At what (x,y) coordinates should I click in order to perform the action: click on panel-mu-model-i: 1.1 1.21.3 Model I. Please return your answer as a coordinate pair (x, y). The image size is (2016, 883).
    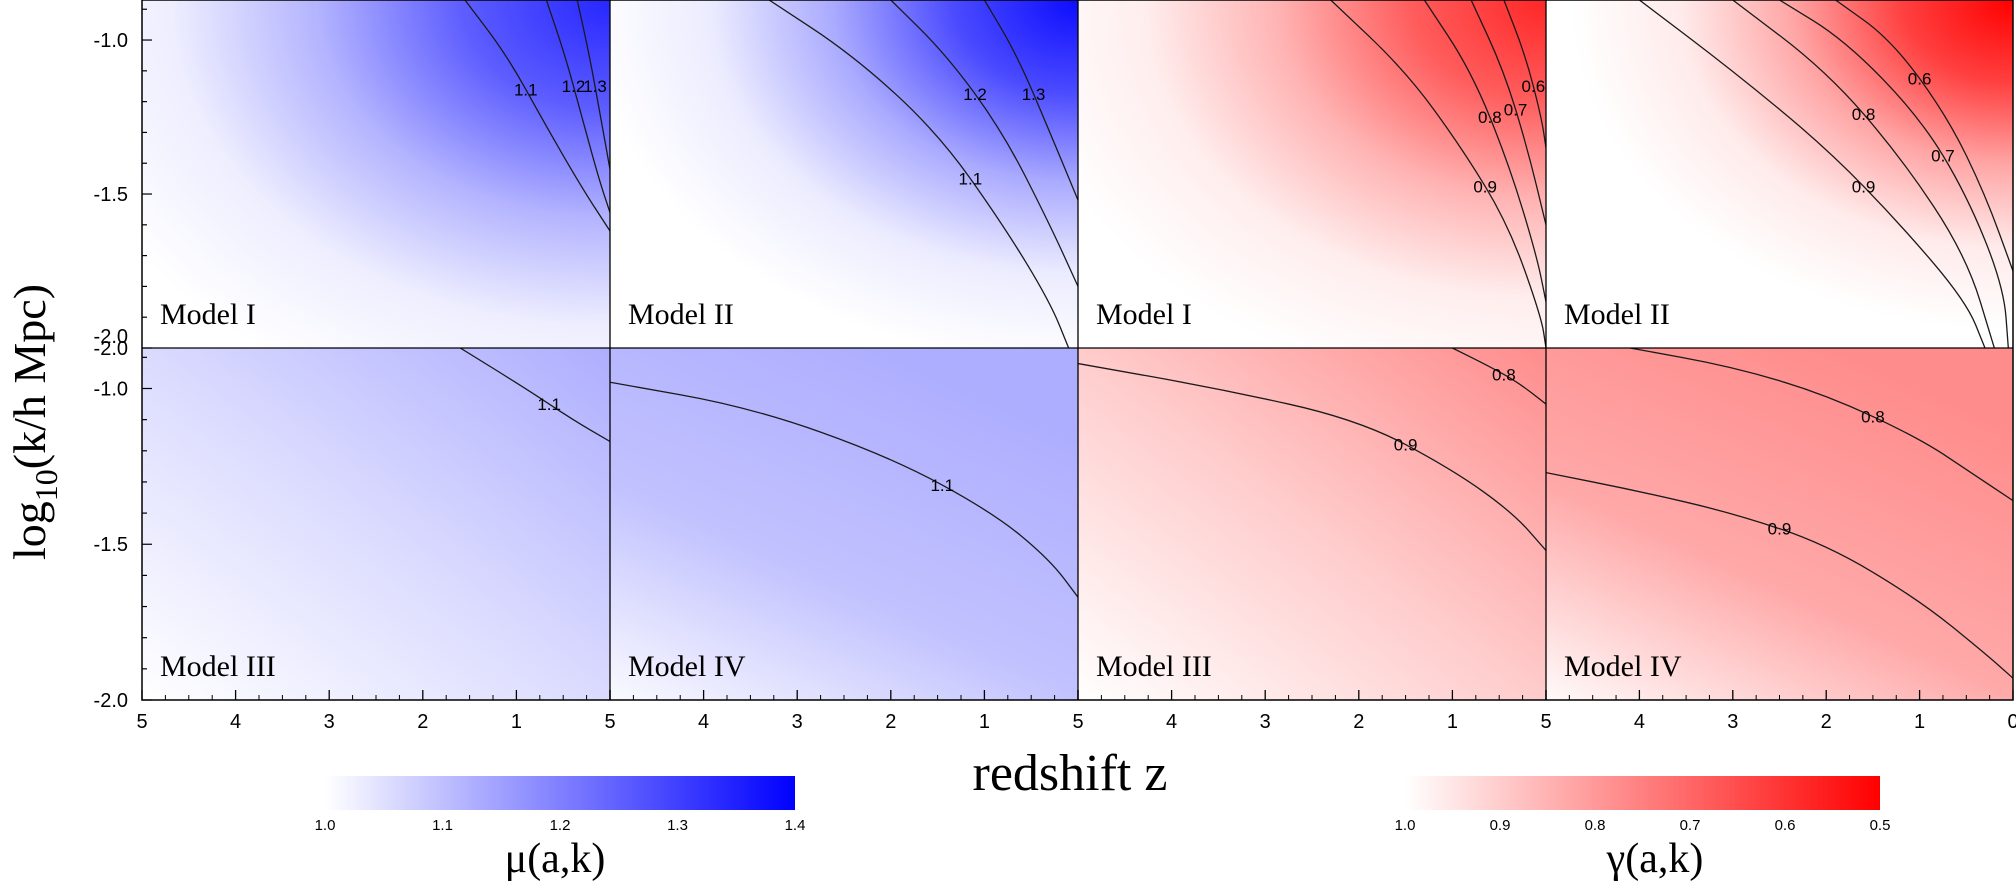
    Looking at the image, I should click on (376, 174).